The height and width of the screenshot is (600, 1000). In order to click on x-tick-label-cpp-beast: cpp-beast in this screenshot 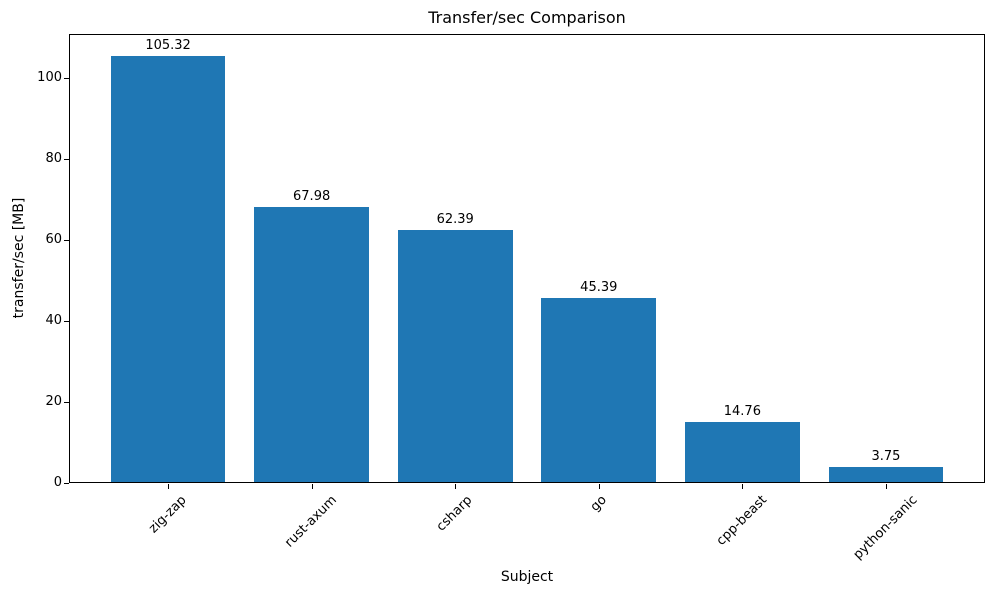, I will do `click(742, 521)`.